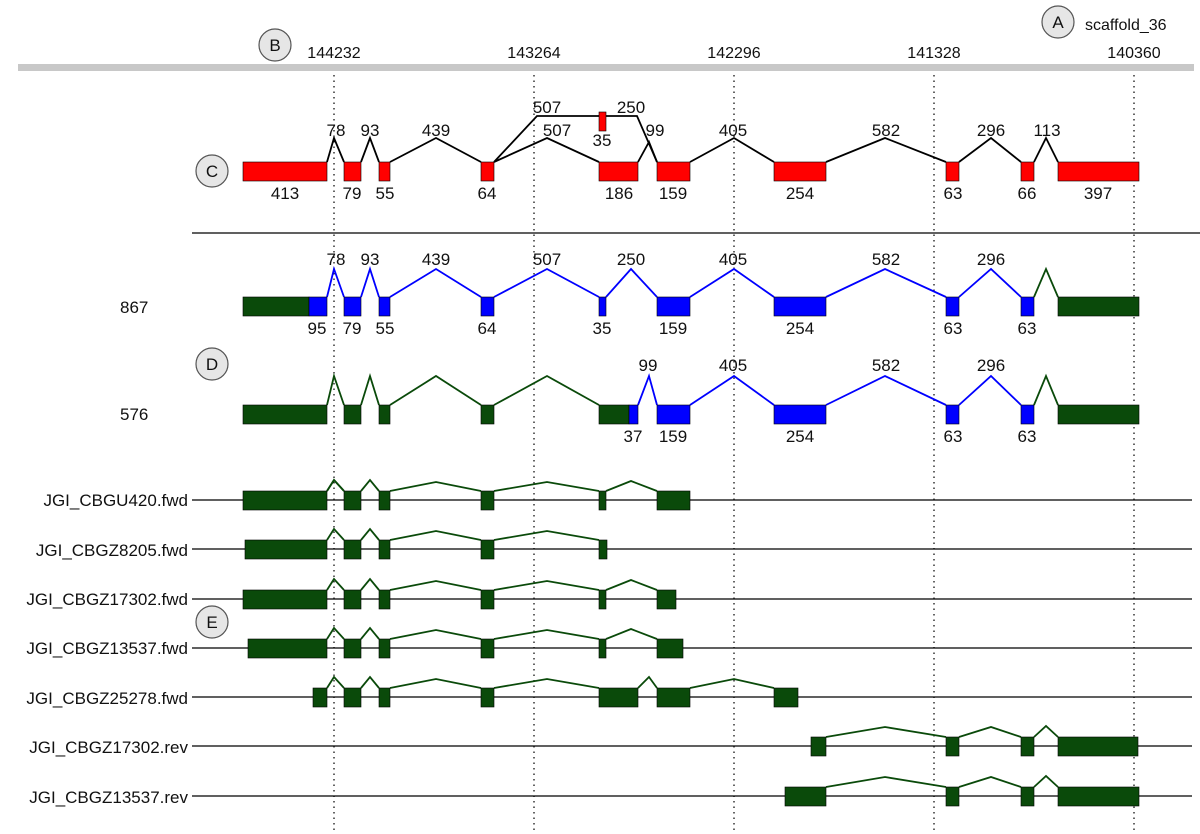 This screenshot has width=1200, height=834. I want to click on intron-length-label: 93, so click(370, 130).